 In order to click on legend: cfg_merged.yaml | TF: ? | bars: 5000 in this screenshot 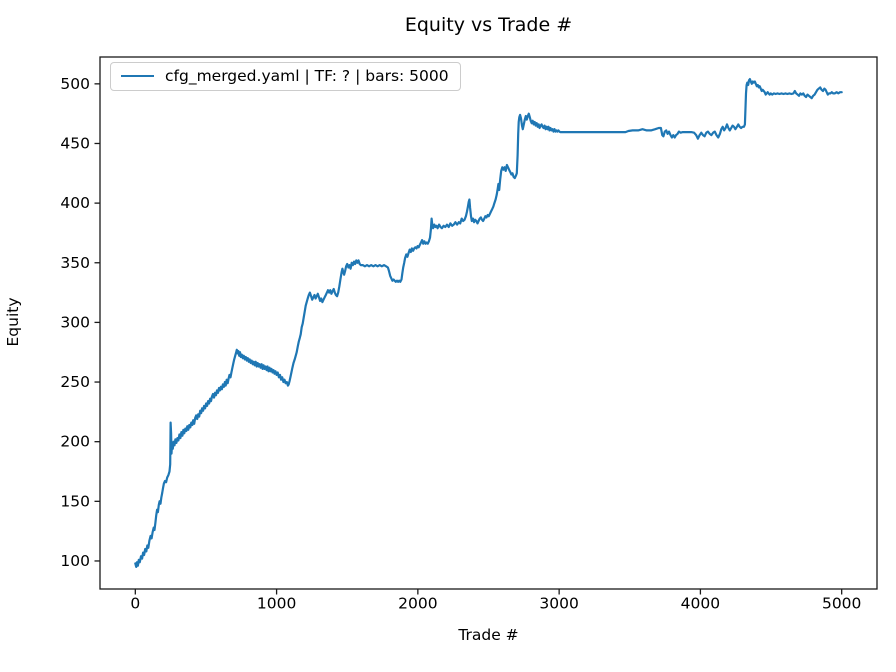, I will do `click(285, 76)`.